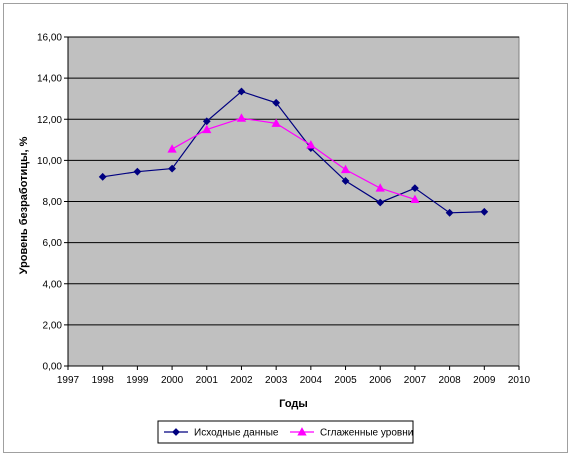 The height and width of the screenshot is (458, 573). I want to click on x-tick-label: 2000, so click(172, 380).